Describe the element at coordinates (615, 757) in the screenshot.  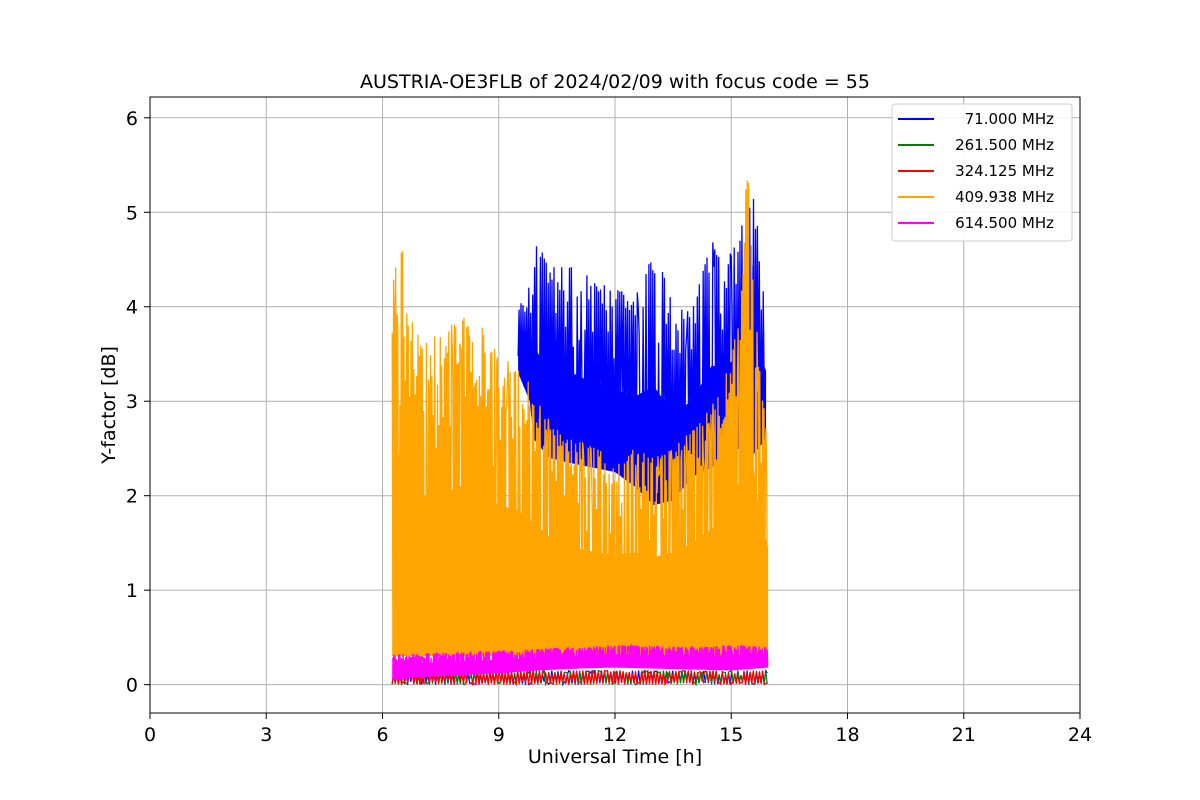
I see `x-axis-label: Universal Time [h]` at that location.